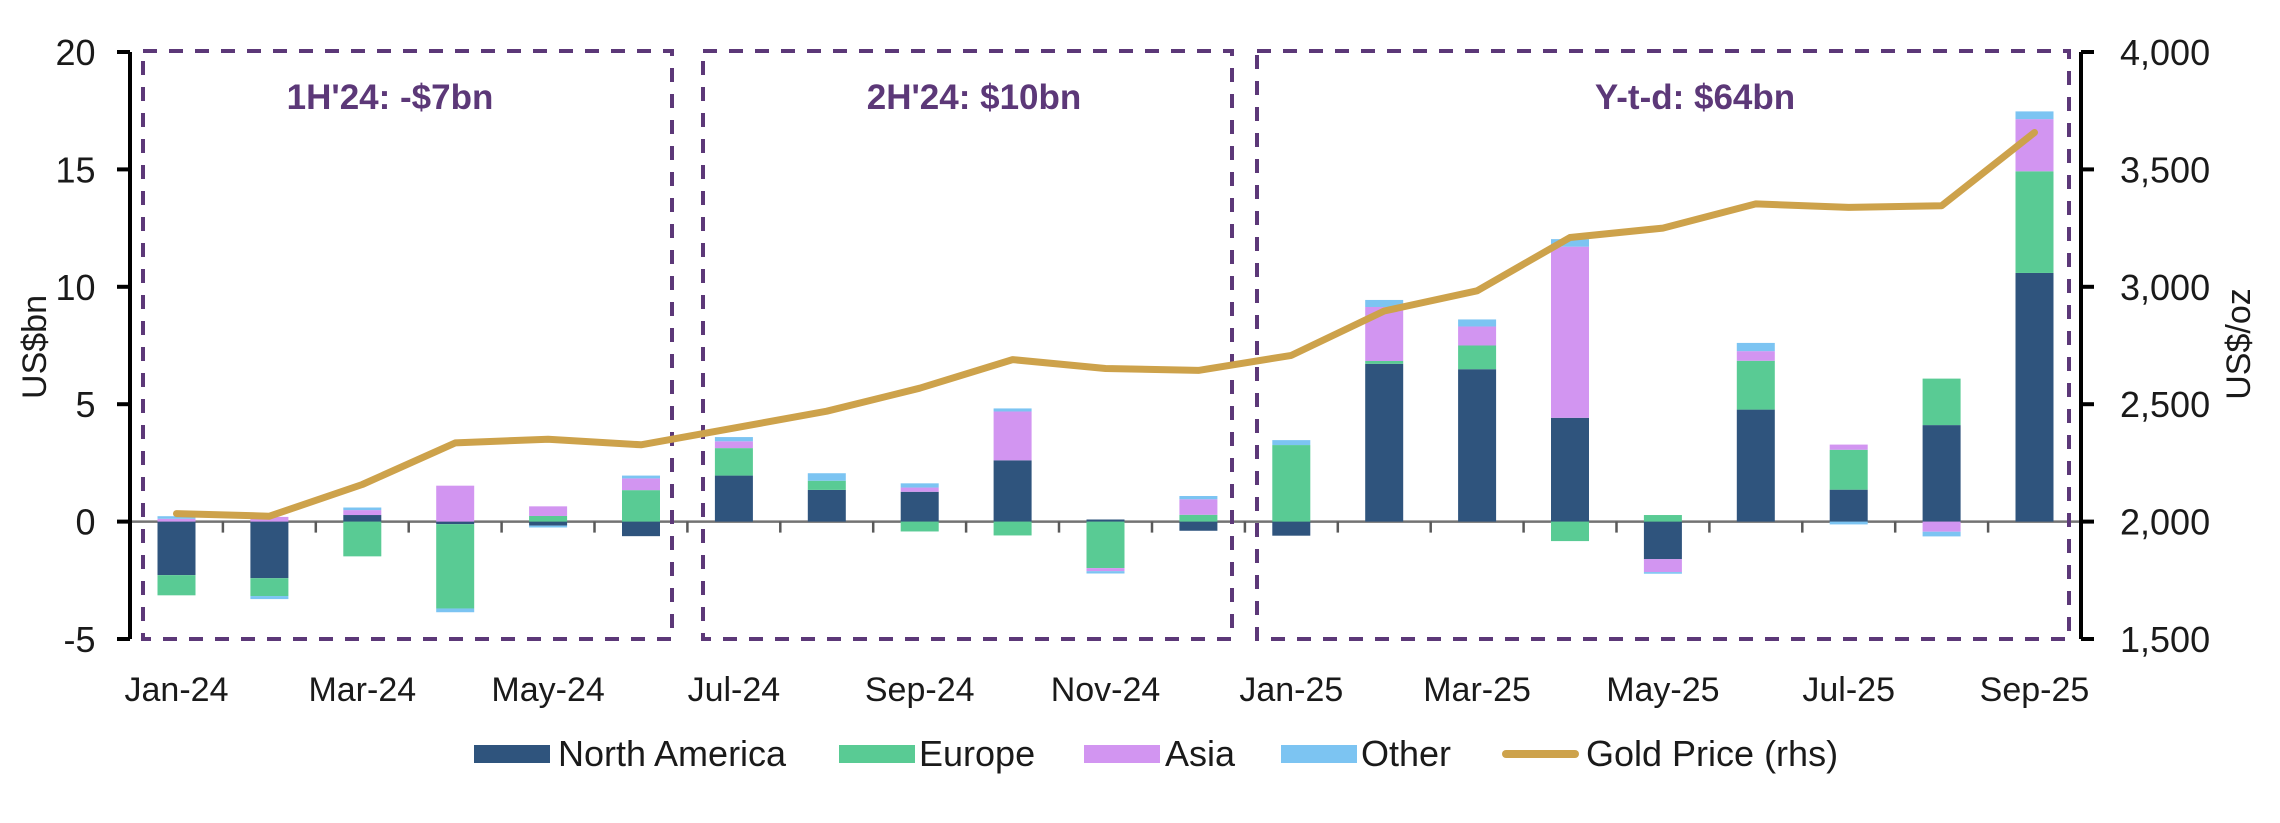 The width and height of the screenshot is (2280, 823). I want to click on svg-text: Jan-24, so click(177, 690).